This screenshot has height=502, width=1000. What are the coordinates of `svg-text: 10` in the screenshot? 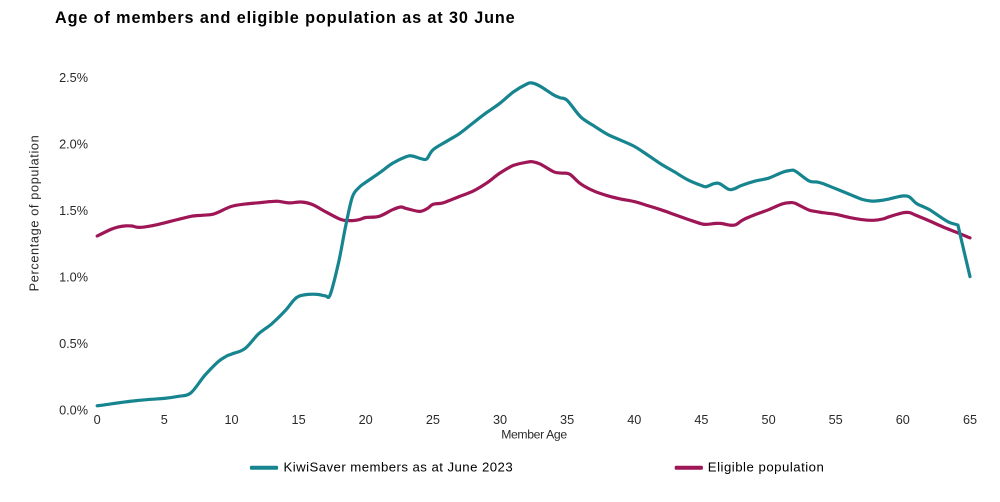 It's located at (231, 420).